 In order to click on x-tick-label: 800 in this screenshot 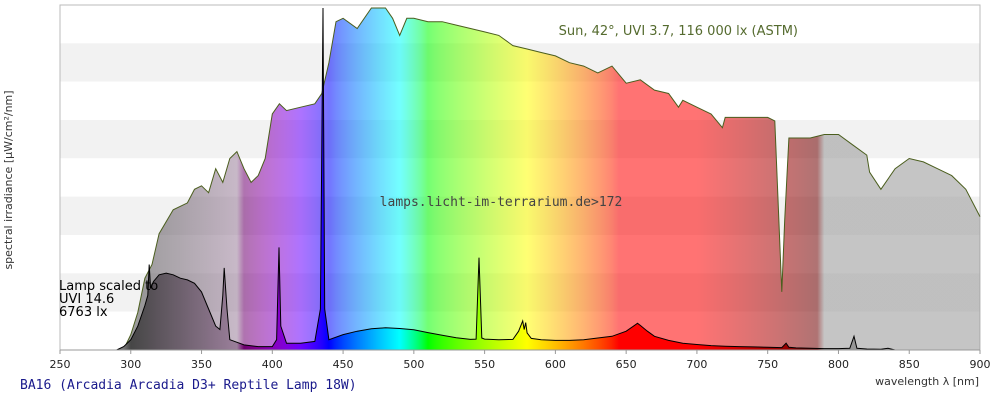, I will do `click(838, 364)`.